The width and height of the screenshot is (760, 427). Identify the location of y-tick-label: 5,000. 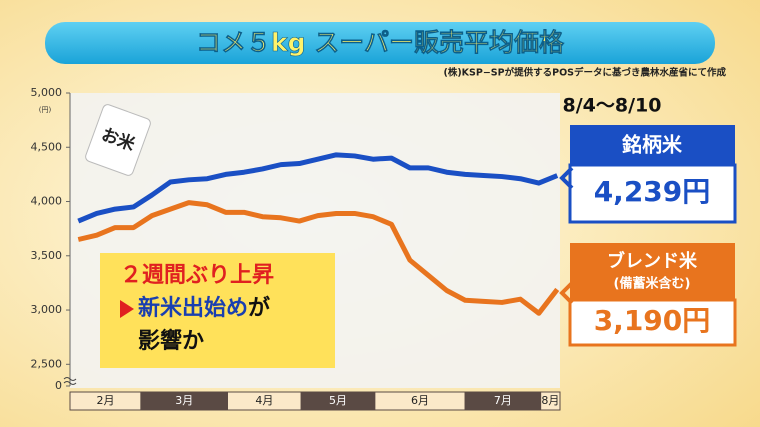
(47, 92).